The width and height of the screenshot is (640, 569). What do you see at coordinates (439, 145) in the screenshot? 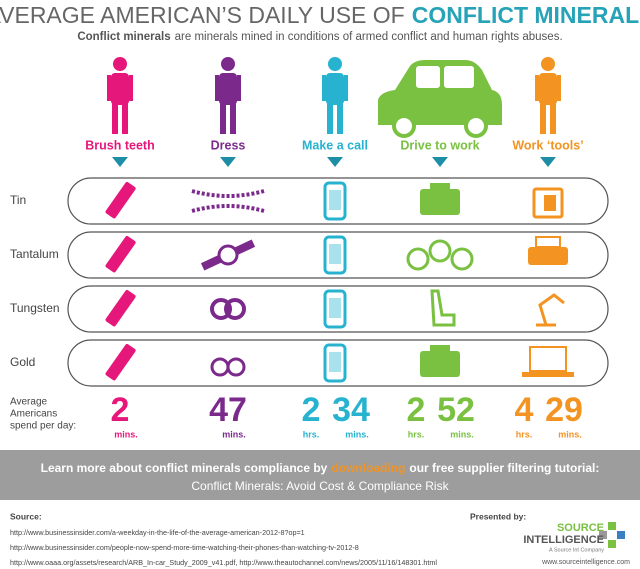
I see `activity-label: Drive to work` at bounding box center [439, 145].